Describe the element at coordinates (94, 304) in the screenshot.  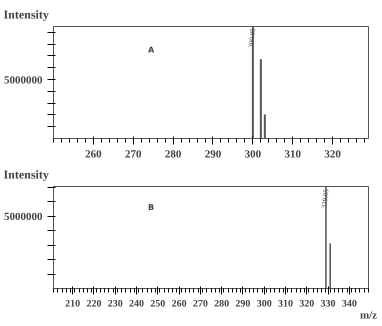
I see `x-tick-label: 220` at that location.